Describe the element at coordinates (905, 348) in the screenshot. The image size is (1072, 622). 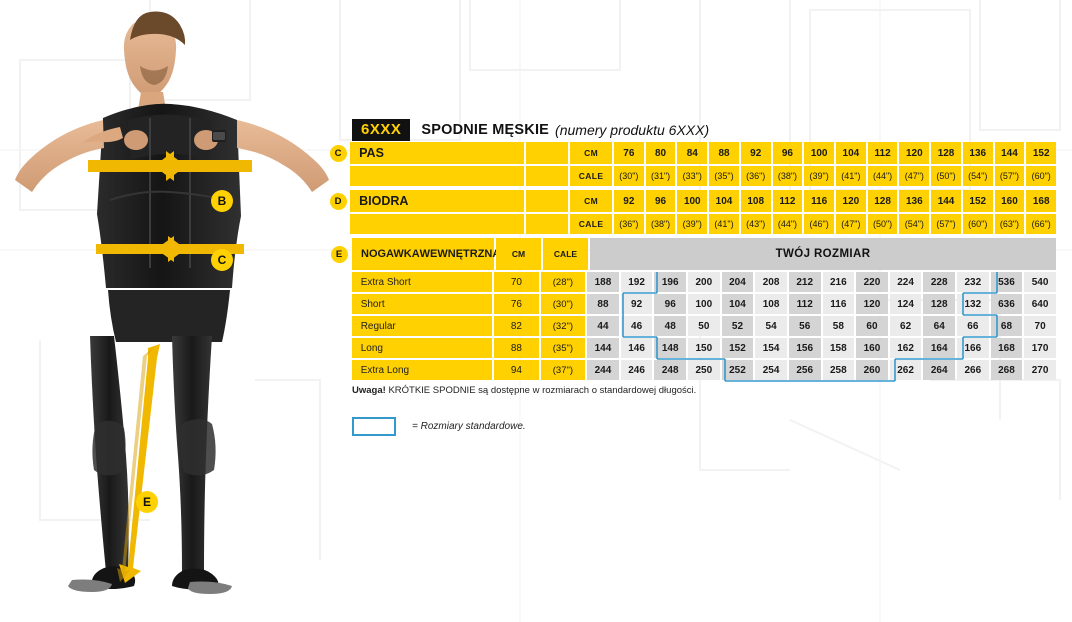
I see `size-cell-3-9: 162` at that location.